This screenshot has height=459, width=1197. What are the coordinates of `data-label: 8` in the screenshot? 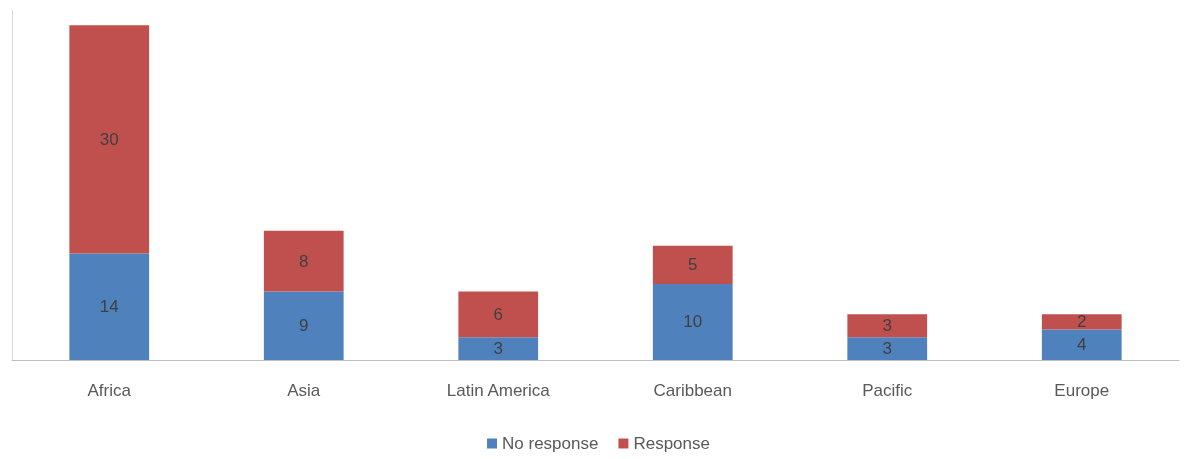 It's located at (304, 261).